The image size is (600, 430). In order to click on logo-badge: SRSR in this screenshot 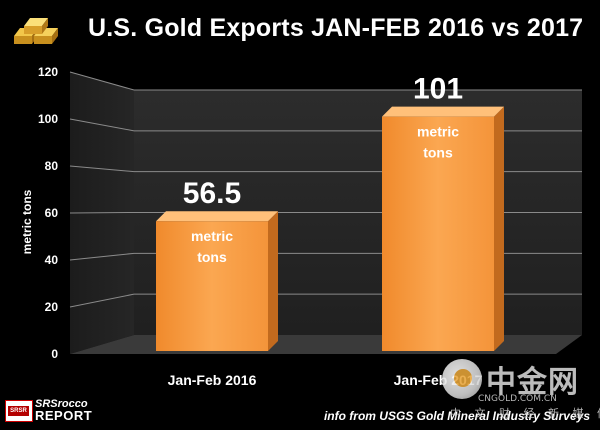, I will do `click(19, 411)`.